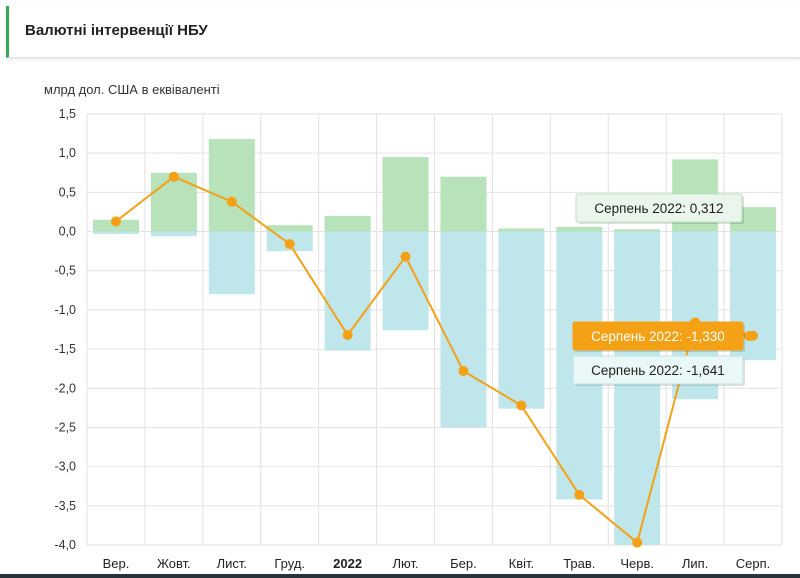 The height and width of the screenshot is (578, 800). Describe the element at coordinates (132, 89) in the screenshot. I see `y-axis-unit-label: млрд дол. США в еквіваленті` at that location.